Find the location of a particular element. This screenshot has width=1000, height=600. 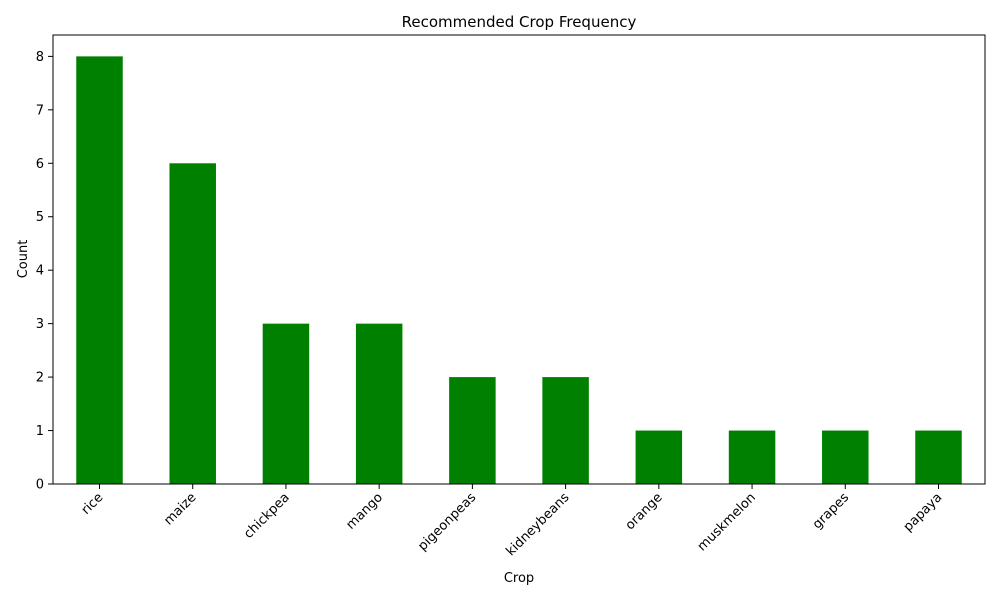

x-tick-label-grapes: grapes is located at coordinates (831, 511).